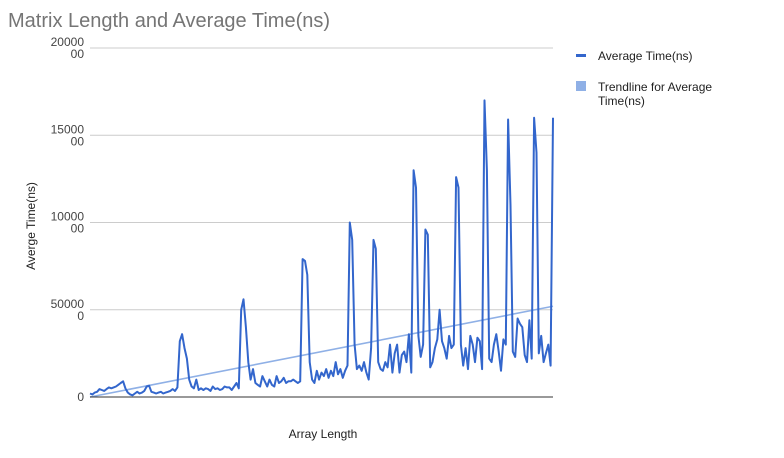 The height and width of the screenshot is (458, 784). I want to click on legend-label-trendline: Trendline for Average Time(ns), so click(655, 94).